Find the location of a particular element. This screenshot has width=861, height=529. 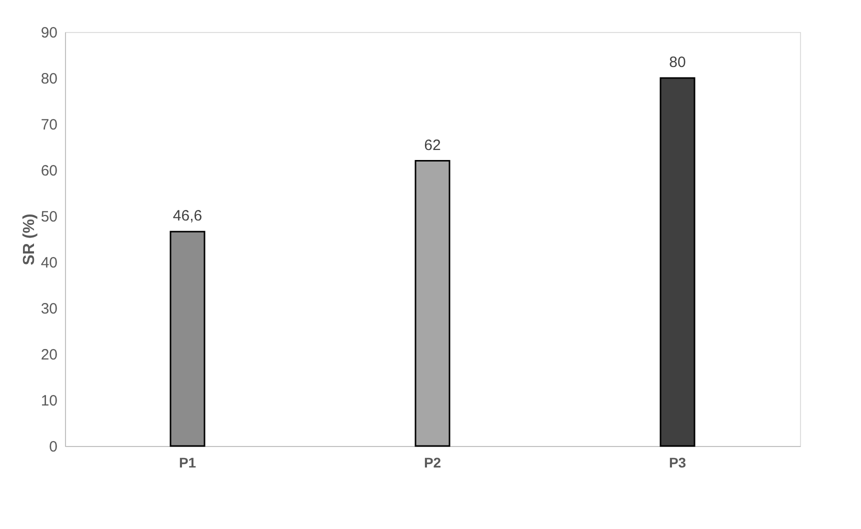

y-tick-label: 80 is located at coordinates (49, 79).